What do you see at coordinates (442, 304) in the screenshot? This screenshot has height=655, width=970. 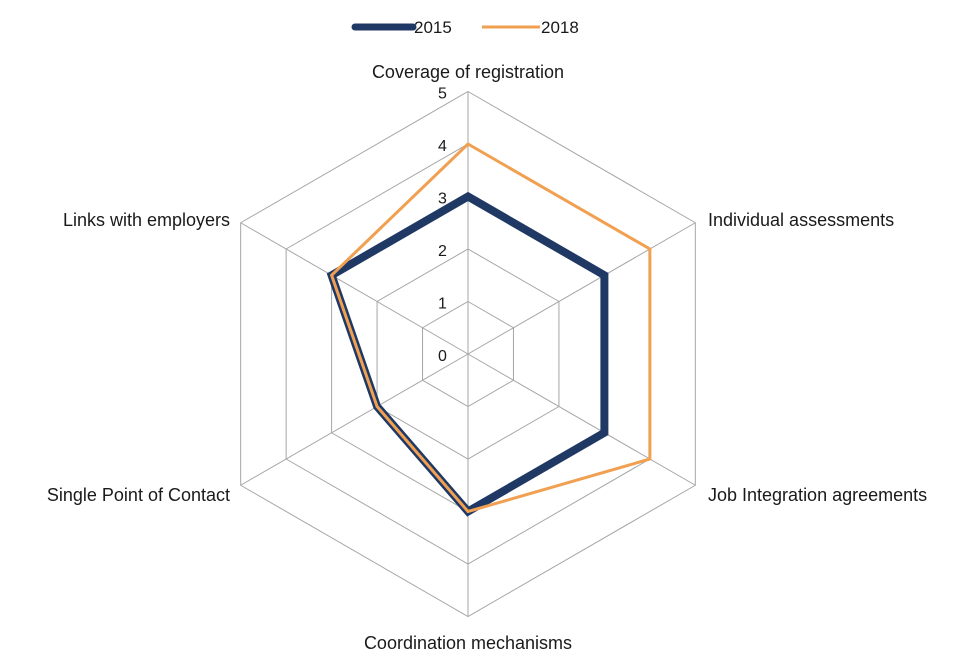 I see `tick-label-1: 1` at bounding box center [442, 304].